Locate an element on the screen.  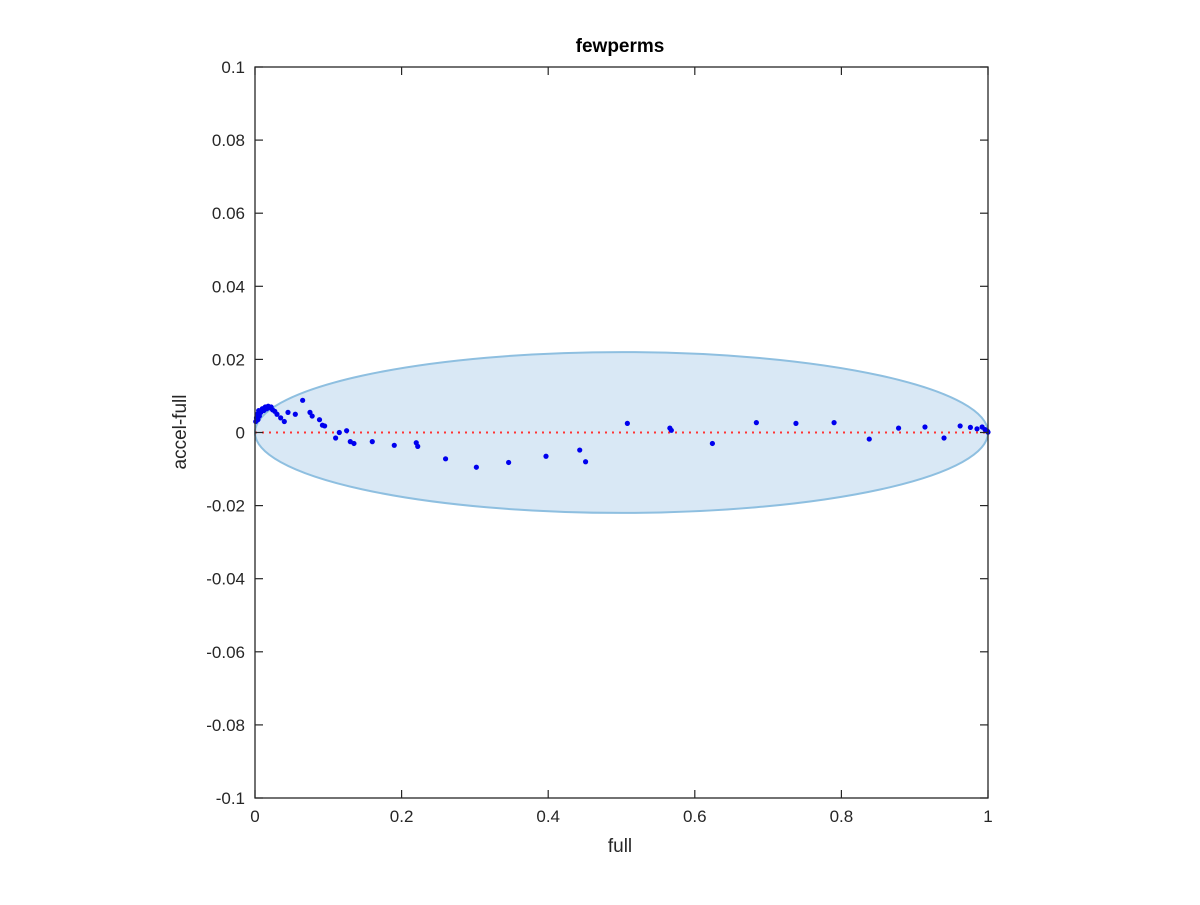
chart-title: fewperms is located at coordinates (620, 46).